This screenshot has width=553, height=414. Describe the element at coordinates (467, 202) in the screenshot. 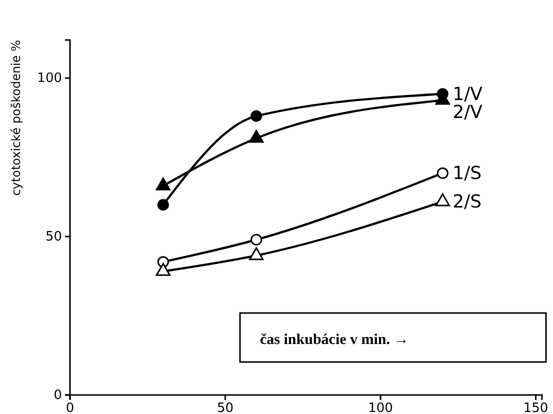

I see `series-label: 2/S` at that location.